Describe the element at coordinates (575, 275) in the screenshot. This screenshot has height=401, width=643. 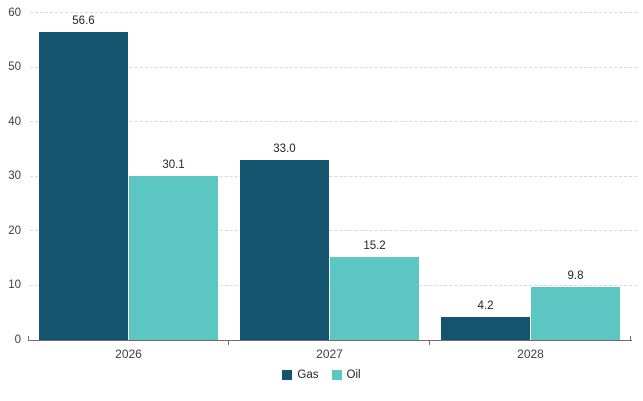
I see `value-label: 9.8` at that location.